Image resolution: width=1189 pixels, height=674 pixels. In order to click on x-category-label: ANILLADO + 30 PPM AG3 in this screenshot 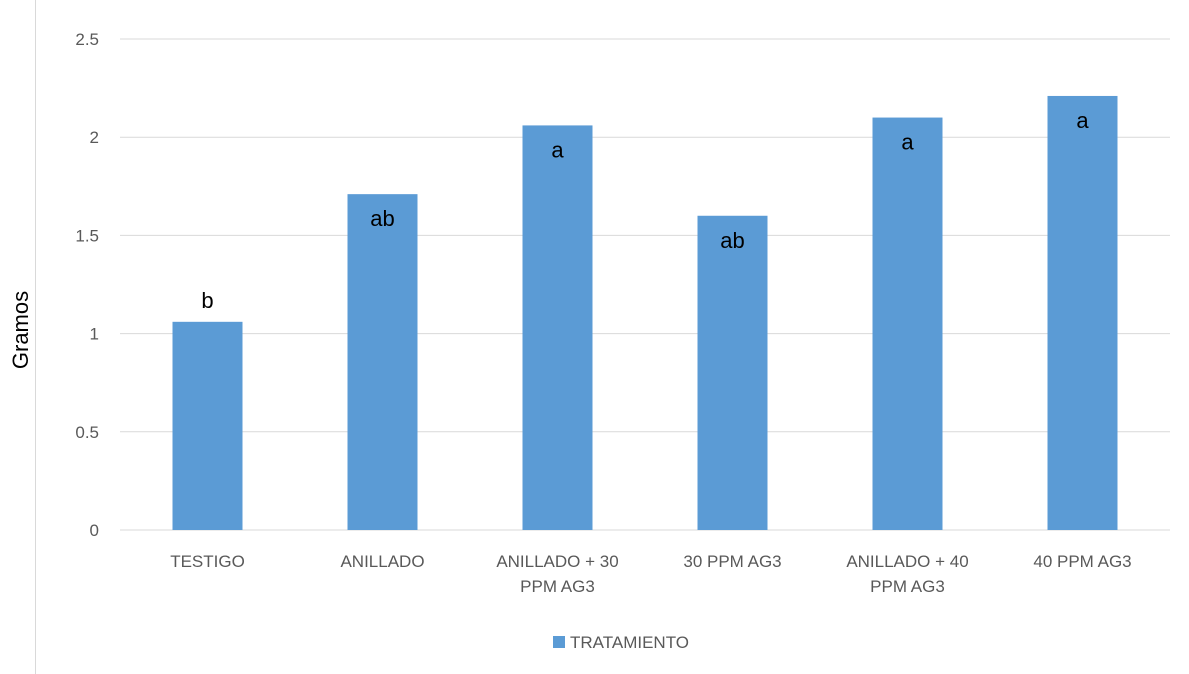, I will do `click(557, 574)`.